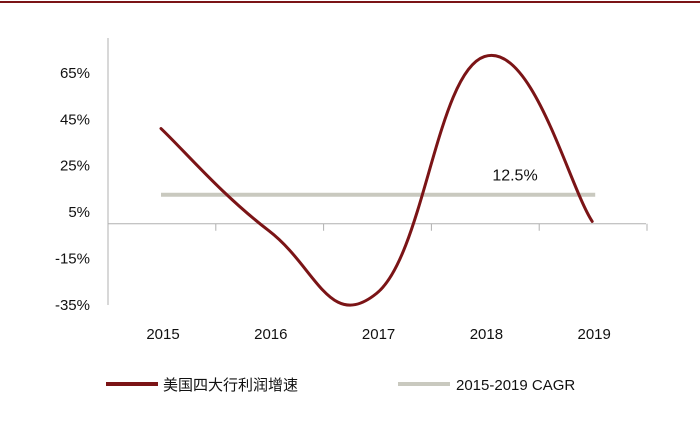  What do you see at coordinates (378, 334) in the screenshot?
I see `x-tick-label-2: 2017` at bounding box center [378, 334].